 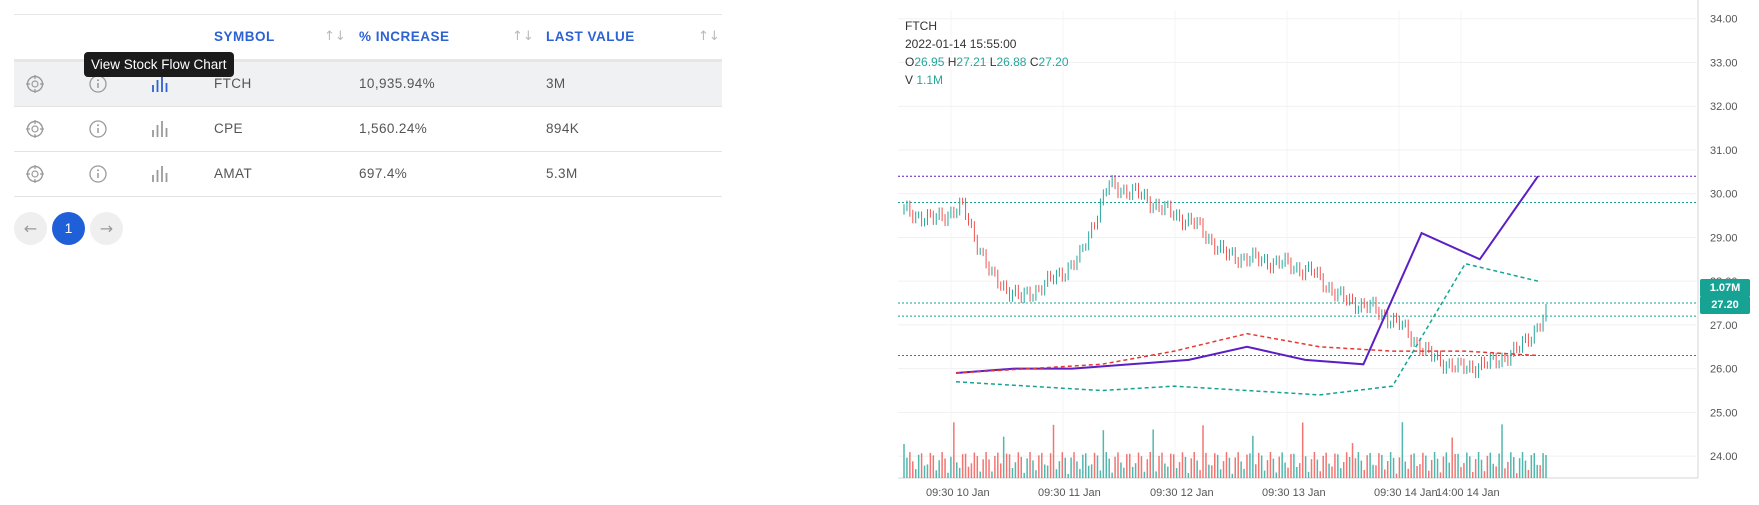 I want to click on page-1-button: 1, so click(x=68, y=228).